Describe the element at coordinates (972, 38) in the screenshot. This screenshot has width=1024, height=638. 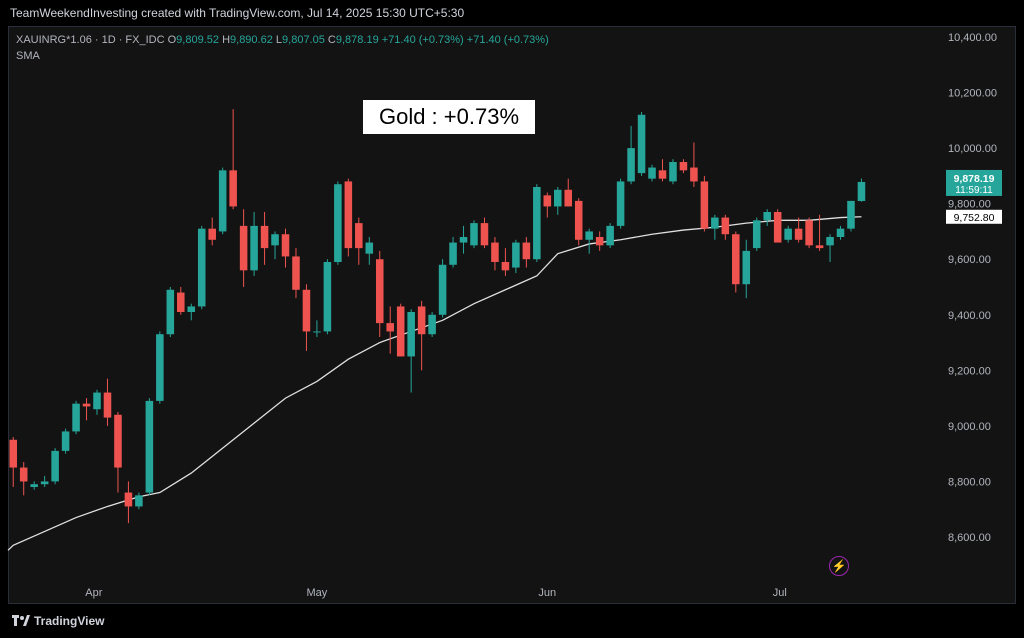
I see `y-tick-label: 10,400.00` at that location.